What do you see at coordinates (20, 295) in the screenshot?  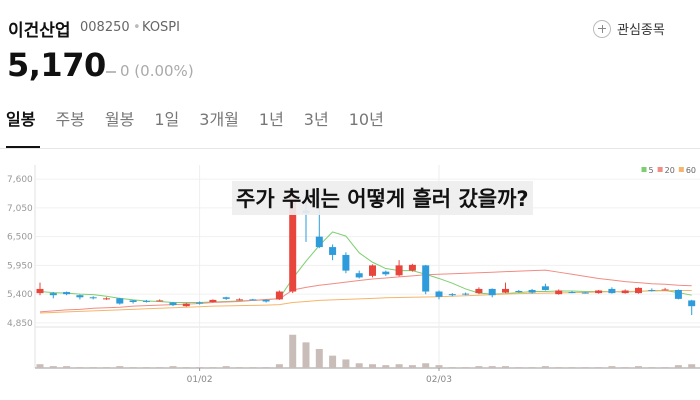 I see `y-tick-label: 5,400` at bounding box center [20, 295].